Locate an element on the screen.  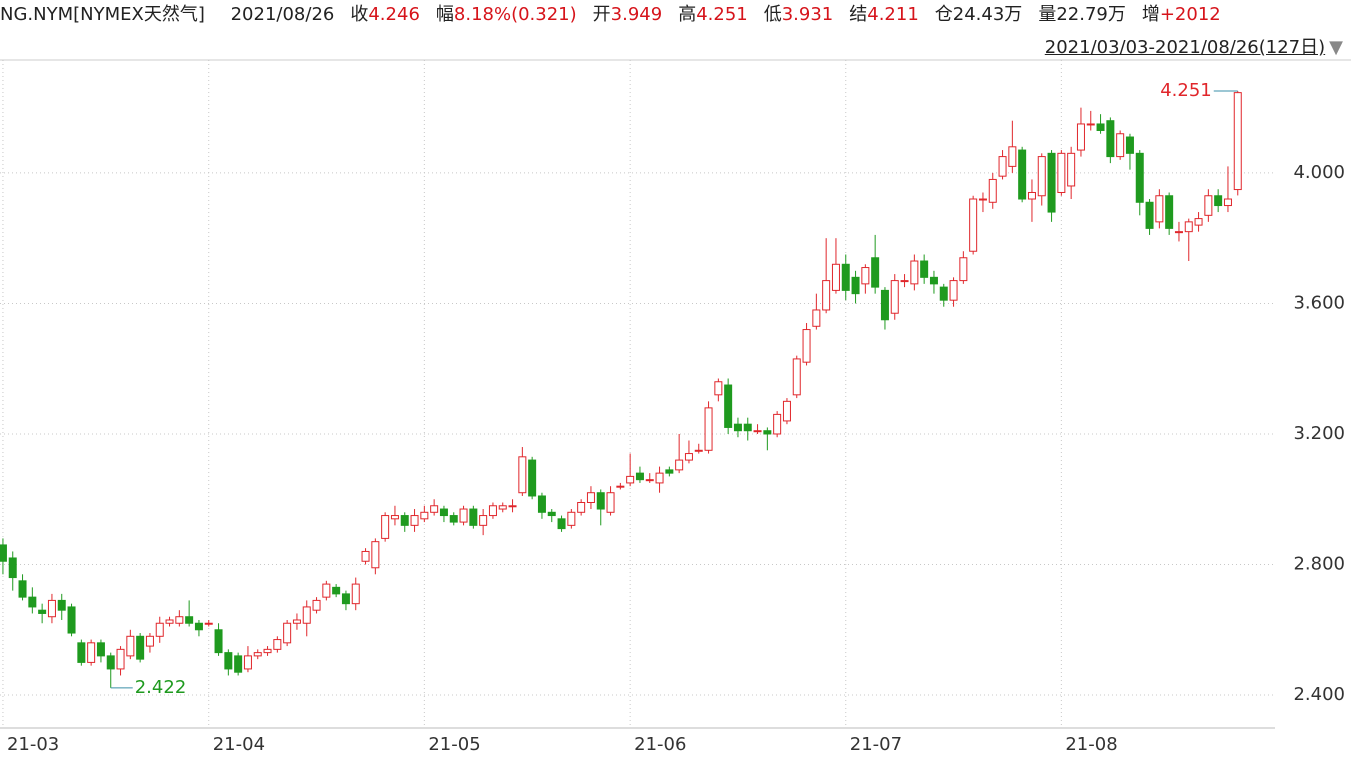
x-tick-label: 21-05 is located at coordinates (454, 744).